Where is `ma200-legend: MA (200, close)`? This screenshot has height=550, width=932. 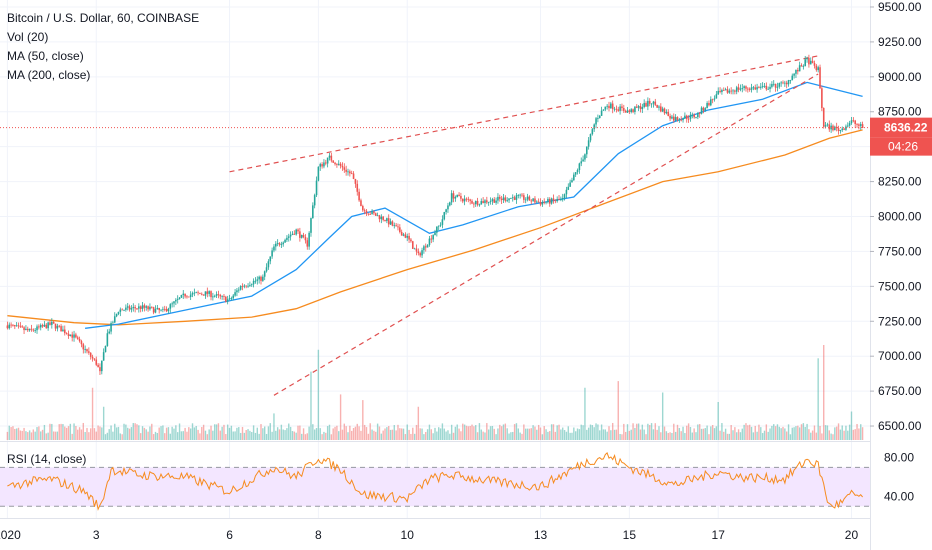 ma200-legend: MA (200, close) is located at coordinates (49, 75).